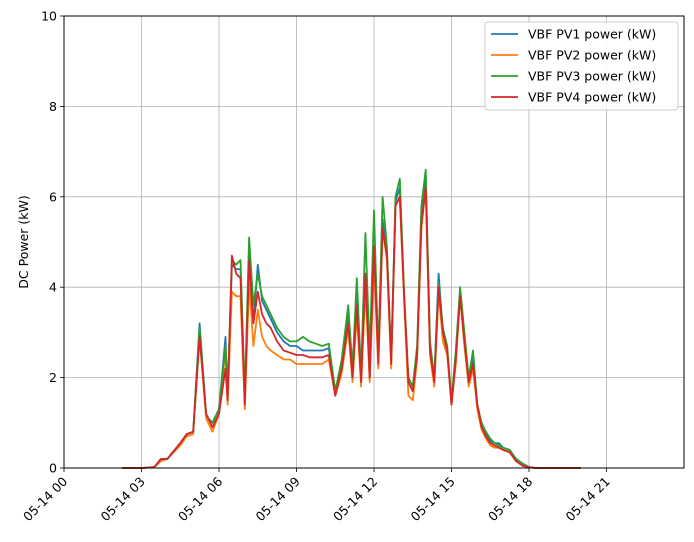 This screenshot has width=694, height=542. Describe the element at coordinates (53, 377) in the screenshot. I see `y-tick-label: 2` at that location.